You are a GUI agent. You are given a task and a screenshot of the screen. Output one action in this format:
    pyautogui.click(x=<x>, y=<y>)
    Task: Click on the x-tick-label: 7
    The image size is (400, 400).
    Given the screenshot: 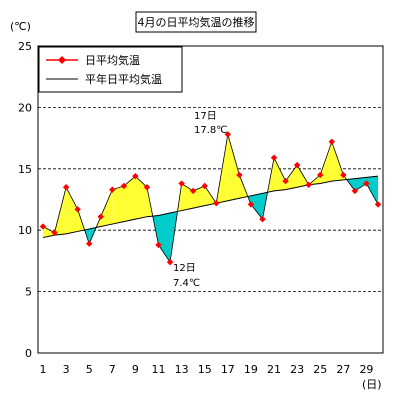 What is the action you would take?
    pyautogui.click(x=112, y=369)
    